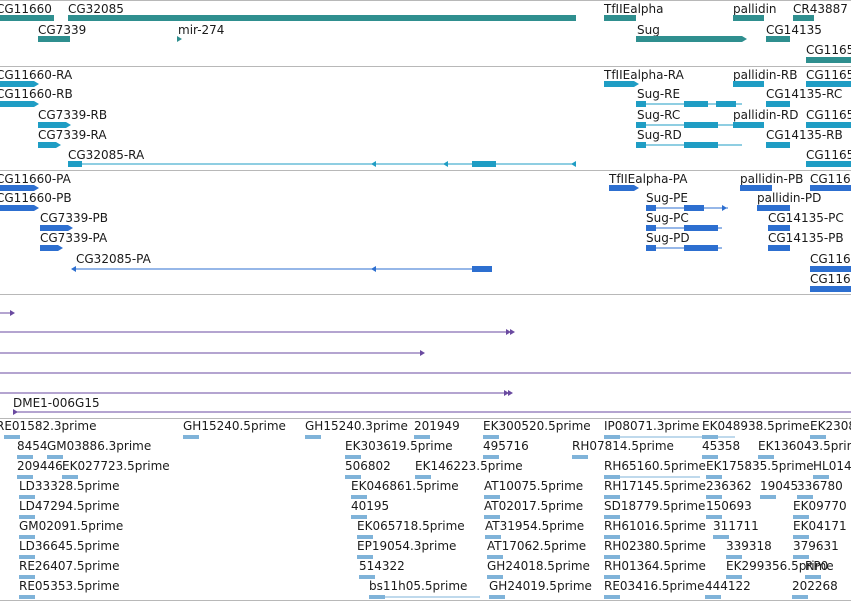 This screenshot has width=851, height=602. I want to click on est-label: GH15240.3prime, so click(356, 426).